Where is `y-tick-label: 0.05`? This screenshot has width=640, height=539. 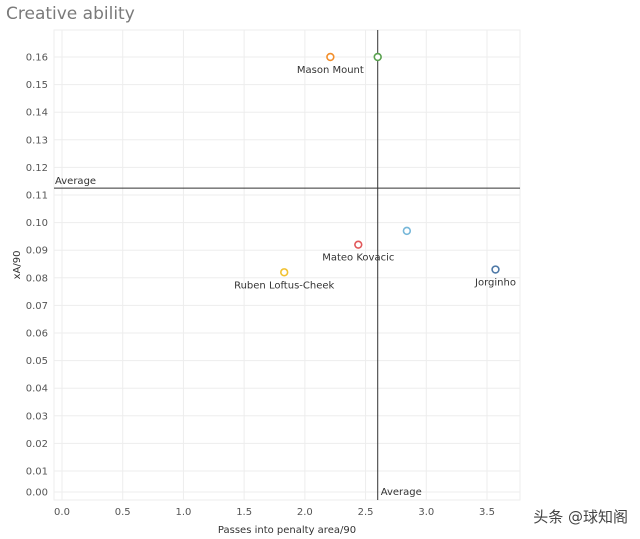 y-tick-label: 0.05 is located at coordinates (37, 361).